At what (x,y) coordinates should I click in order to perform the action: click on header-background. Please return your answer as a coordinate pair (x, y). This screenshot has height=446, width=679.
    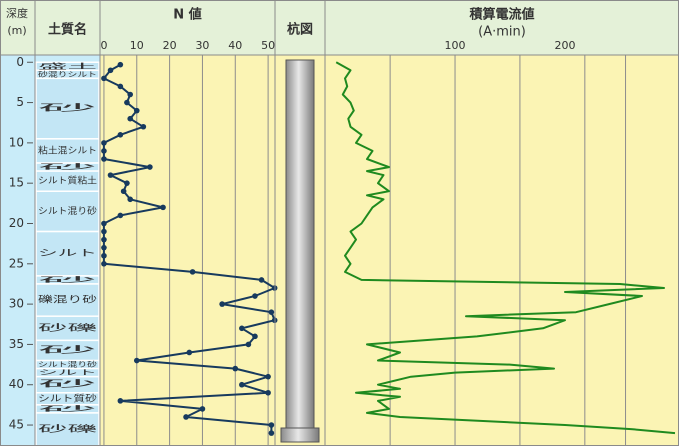
    Looking at the image, I should click on (339, 27).